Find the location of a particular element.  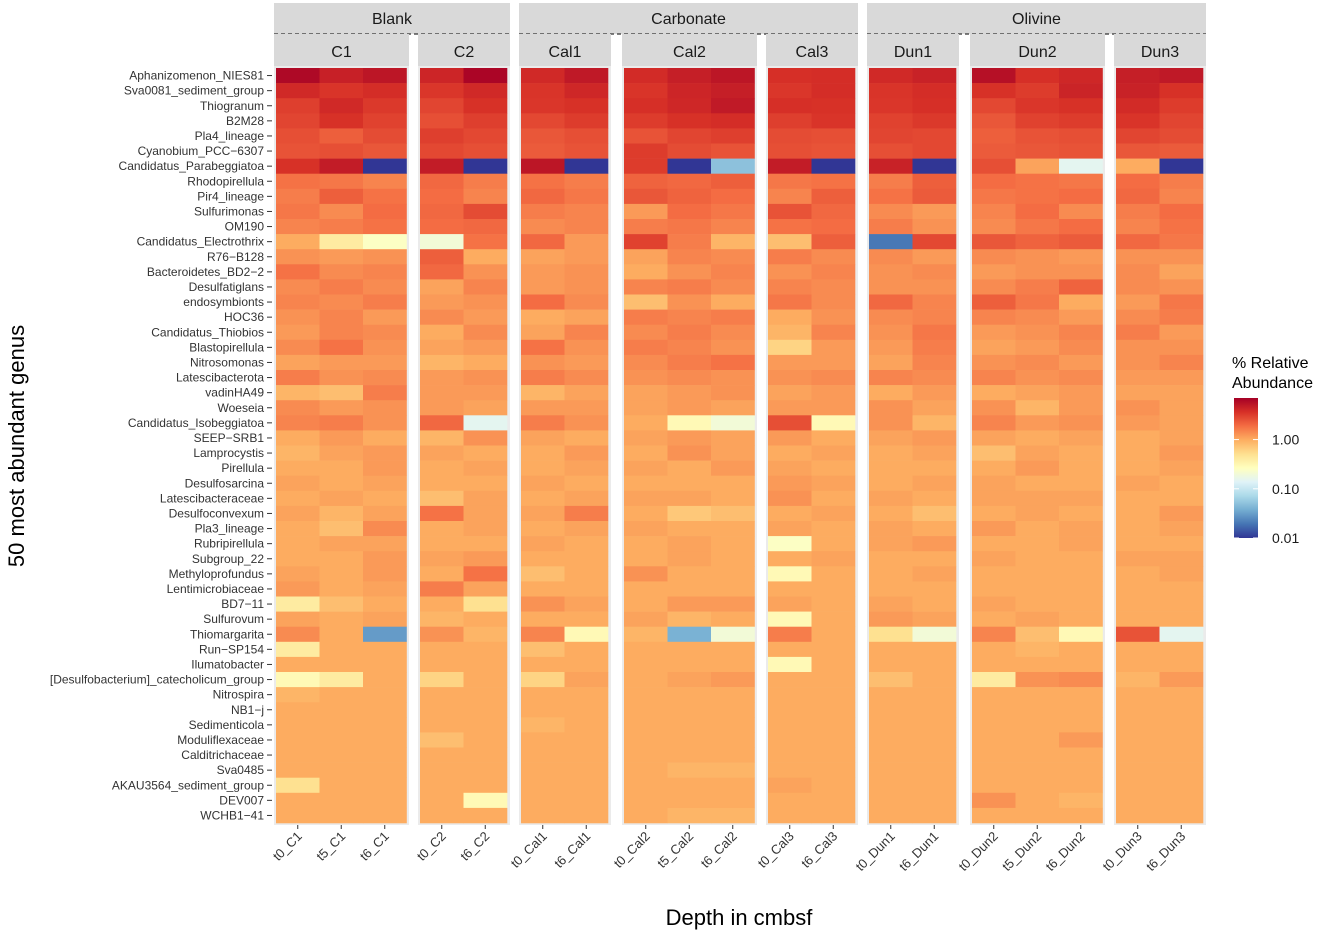

row-label: BD7−11 is located at coordinates (242, 604).